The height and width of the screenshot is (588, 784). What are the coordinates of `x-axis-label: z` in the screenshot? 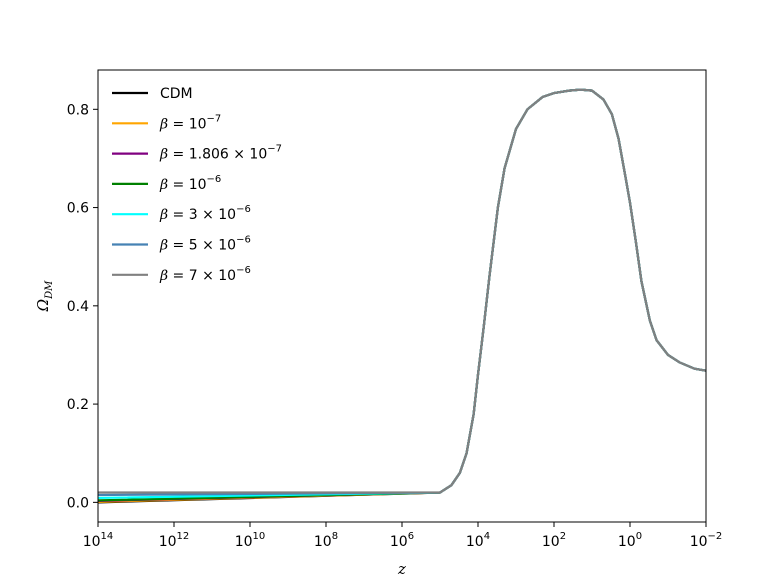 It's located at (401, 569).